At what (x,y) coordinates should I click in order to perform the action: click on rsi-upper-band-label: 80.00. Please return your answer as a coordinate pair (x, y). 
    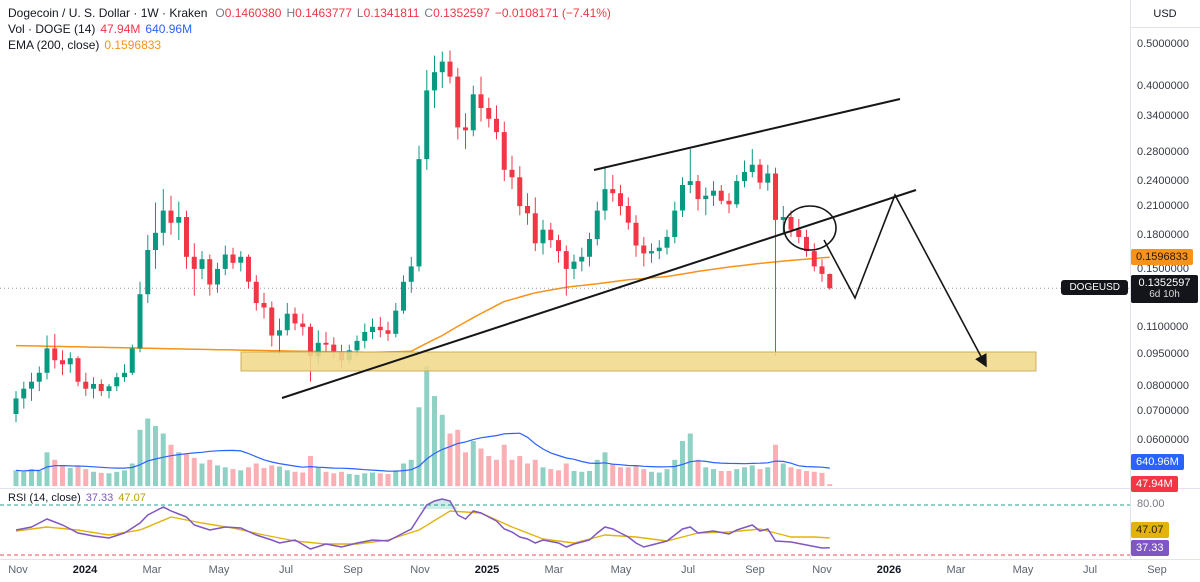
    Looking at the image, I should click on (1151, 504).